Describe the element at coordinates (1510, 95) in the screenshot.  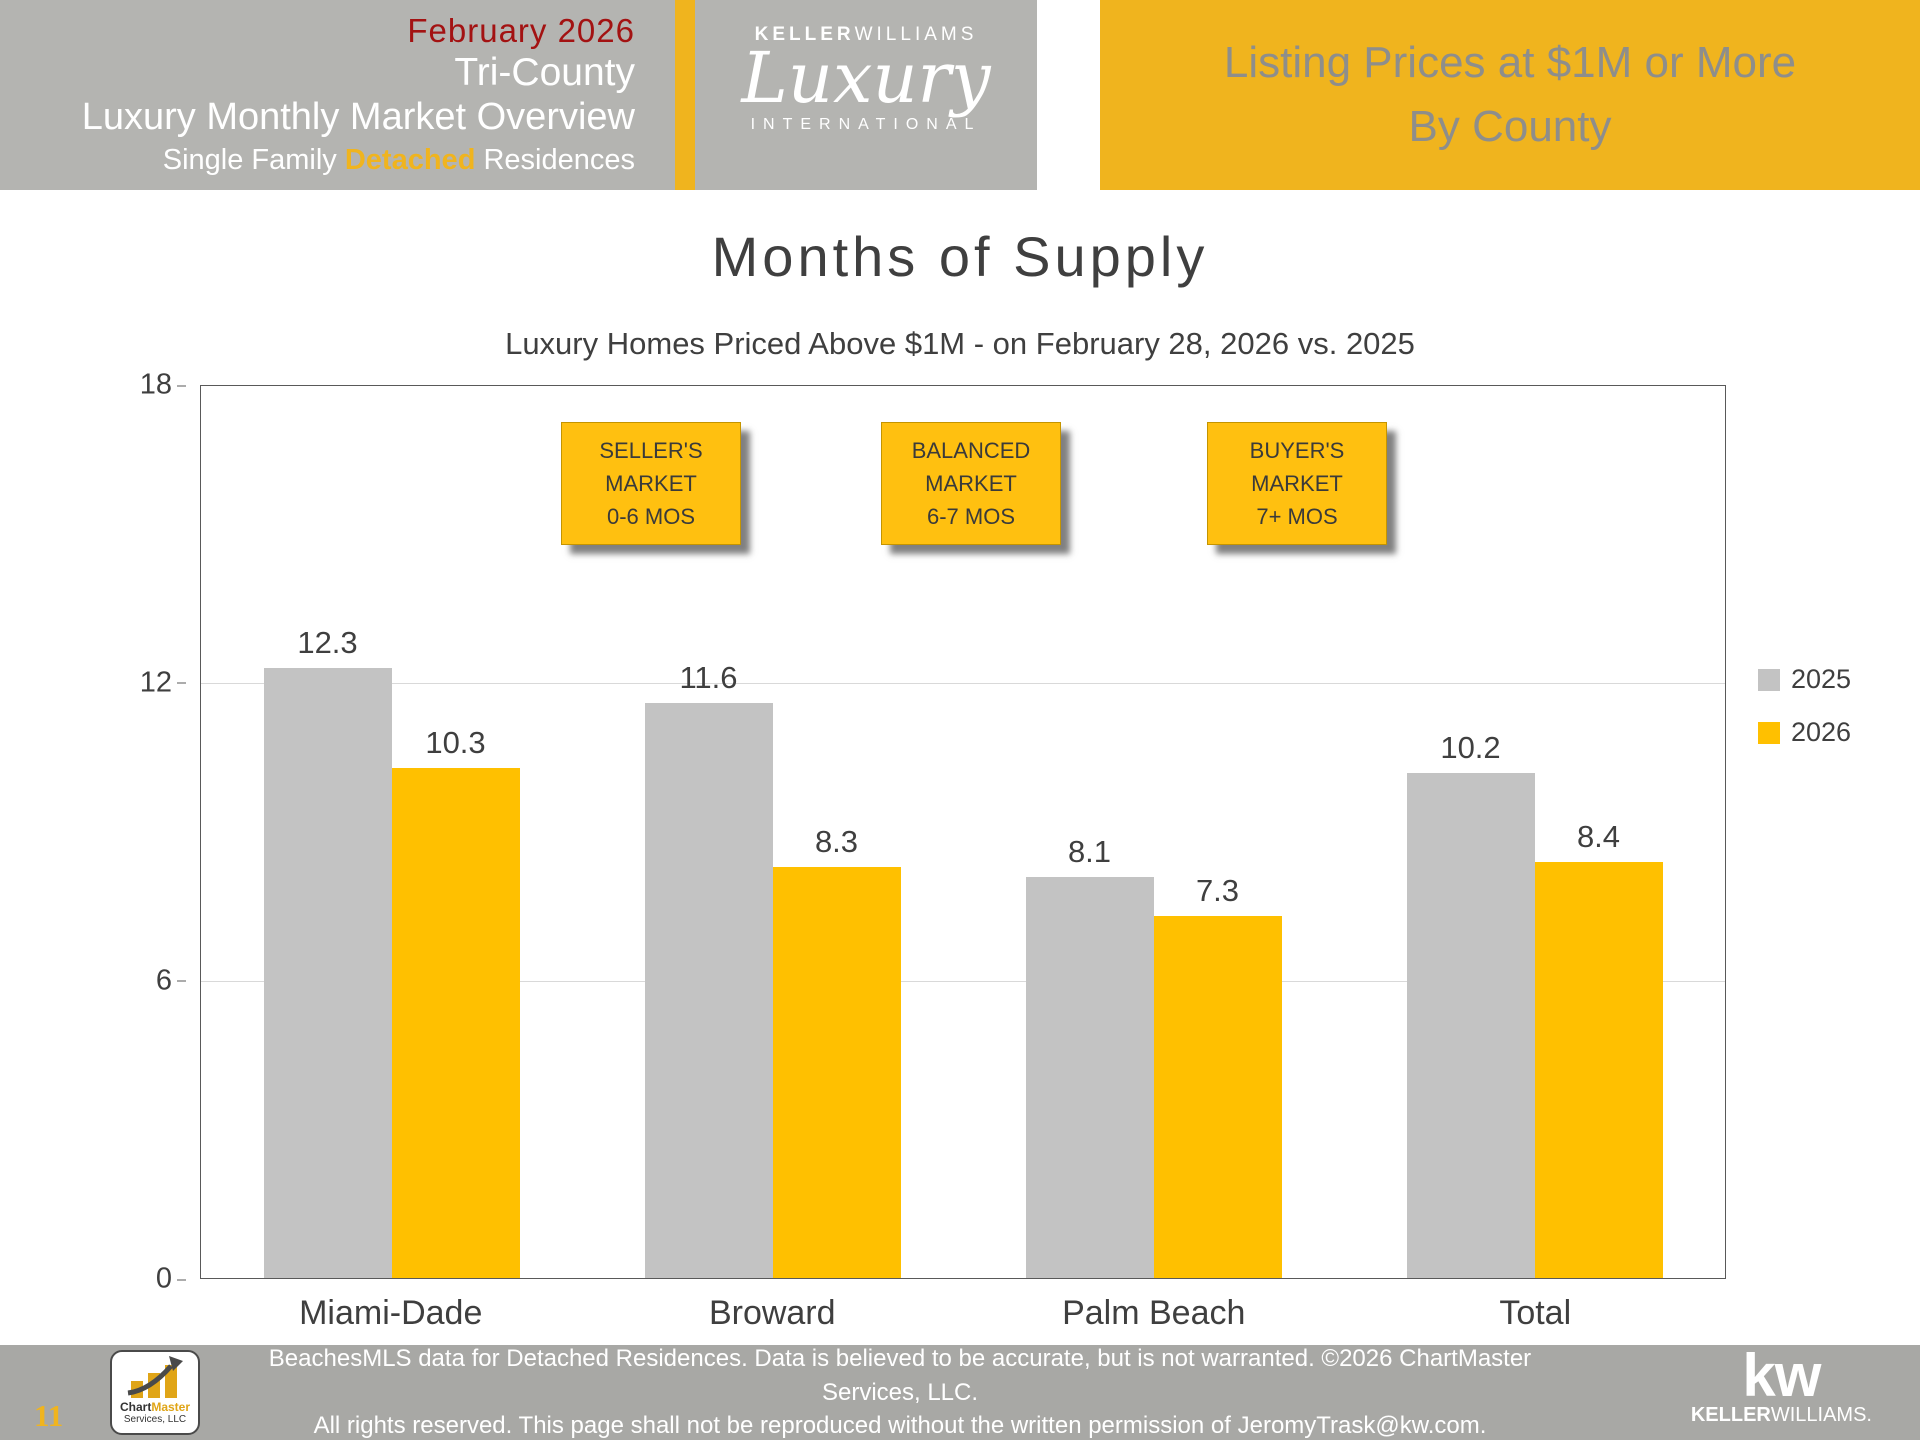
I see `header-right-panel: Listing Prices at $1M or More By County` at that location.